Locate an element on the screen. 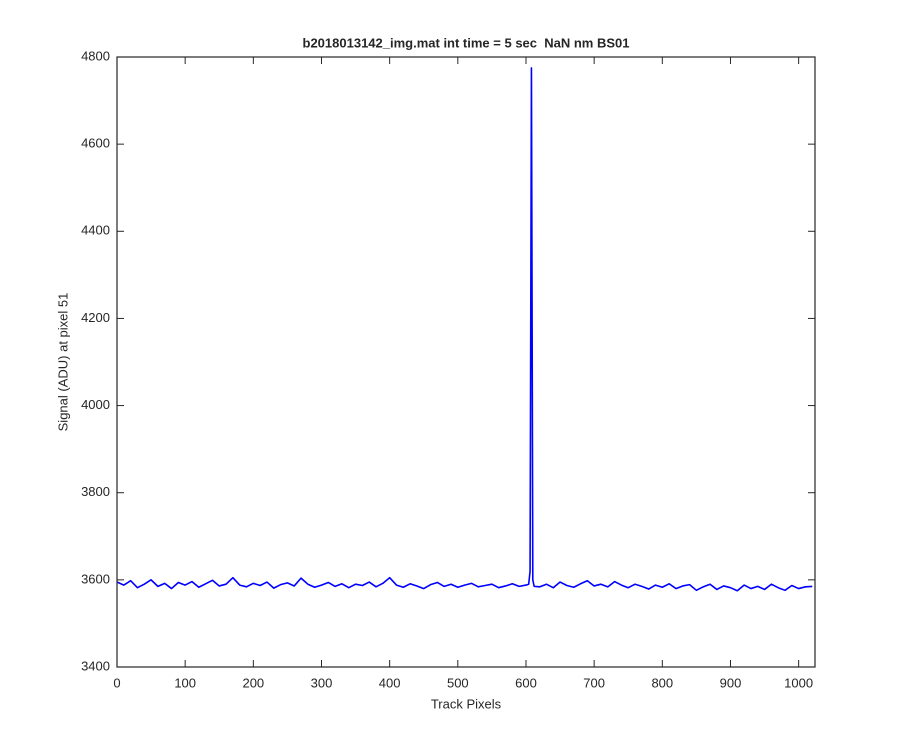 The image size is (900, 755). y-tick-label: 4200 is located at coordinates (95, 317).